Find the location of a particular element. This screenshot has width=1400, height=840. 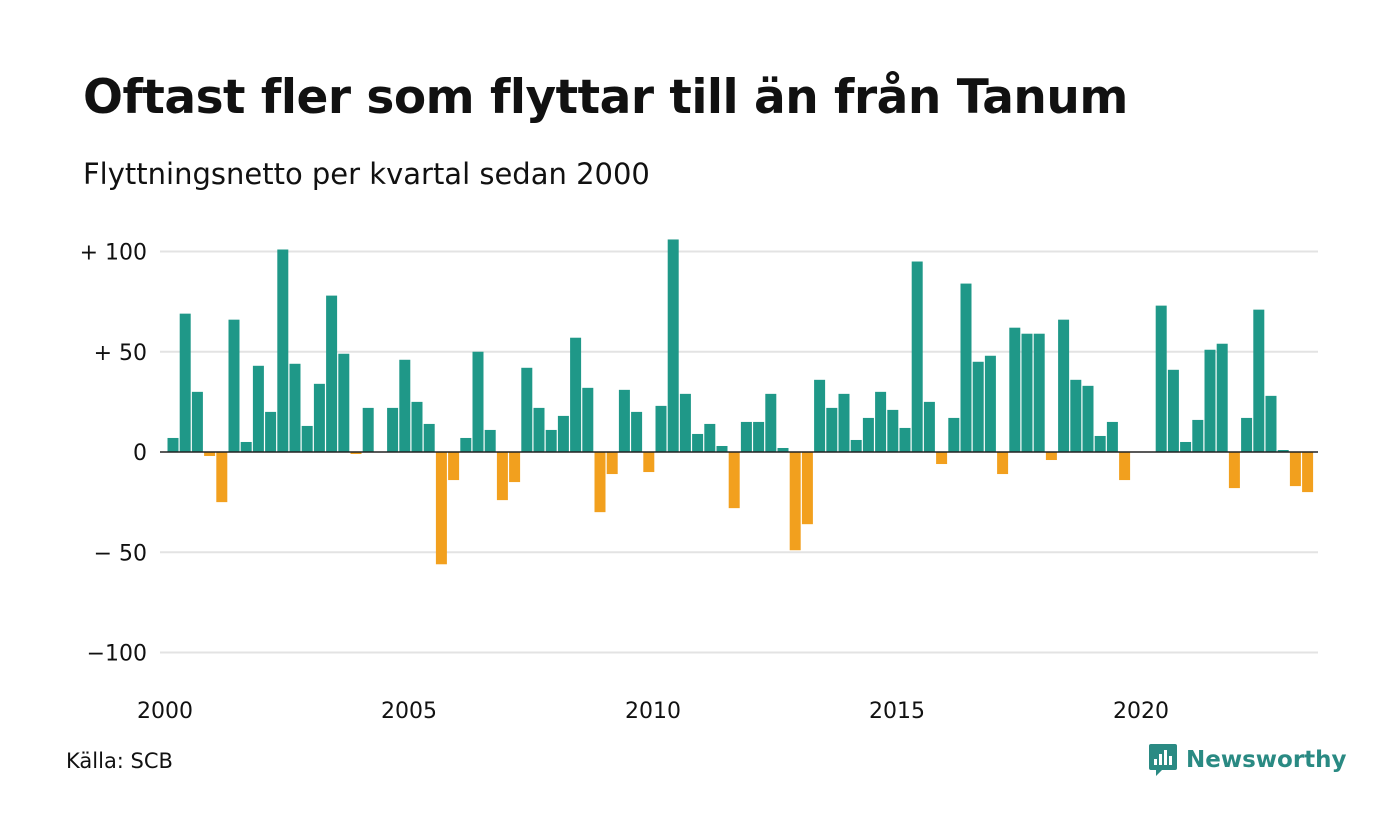

brand-name: Newsworthy is located at coordinates (1266, 760).